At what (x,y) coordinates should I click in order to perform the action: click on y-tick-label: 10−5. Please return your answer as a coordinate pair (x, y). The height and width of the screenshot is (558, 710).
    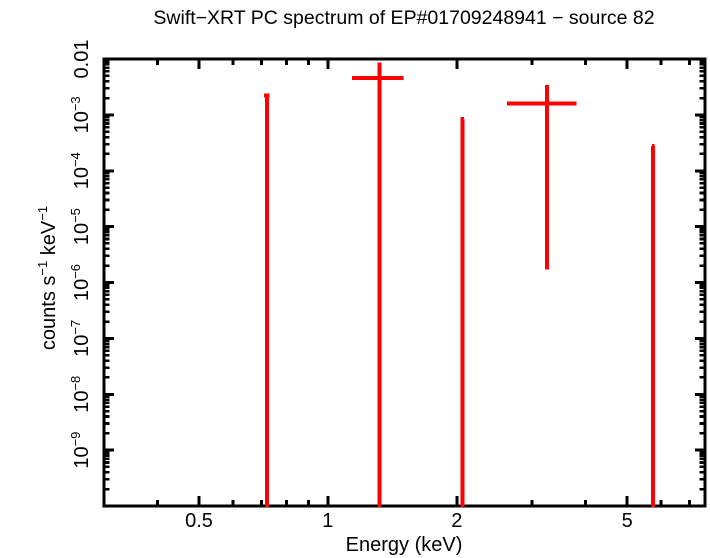
    Looking at the image, I should click on (80, 226).